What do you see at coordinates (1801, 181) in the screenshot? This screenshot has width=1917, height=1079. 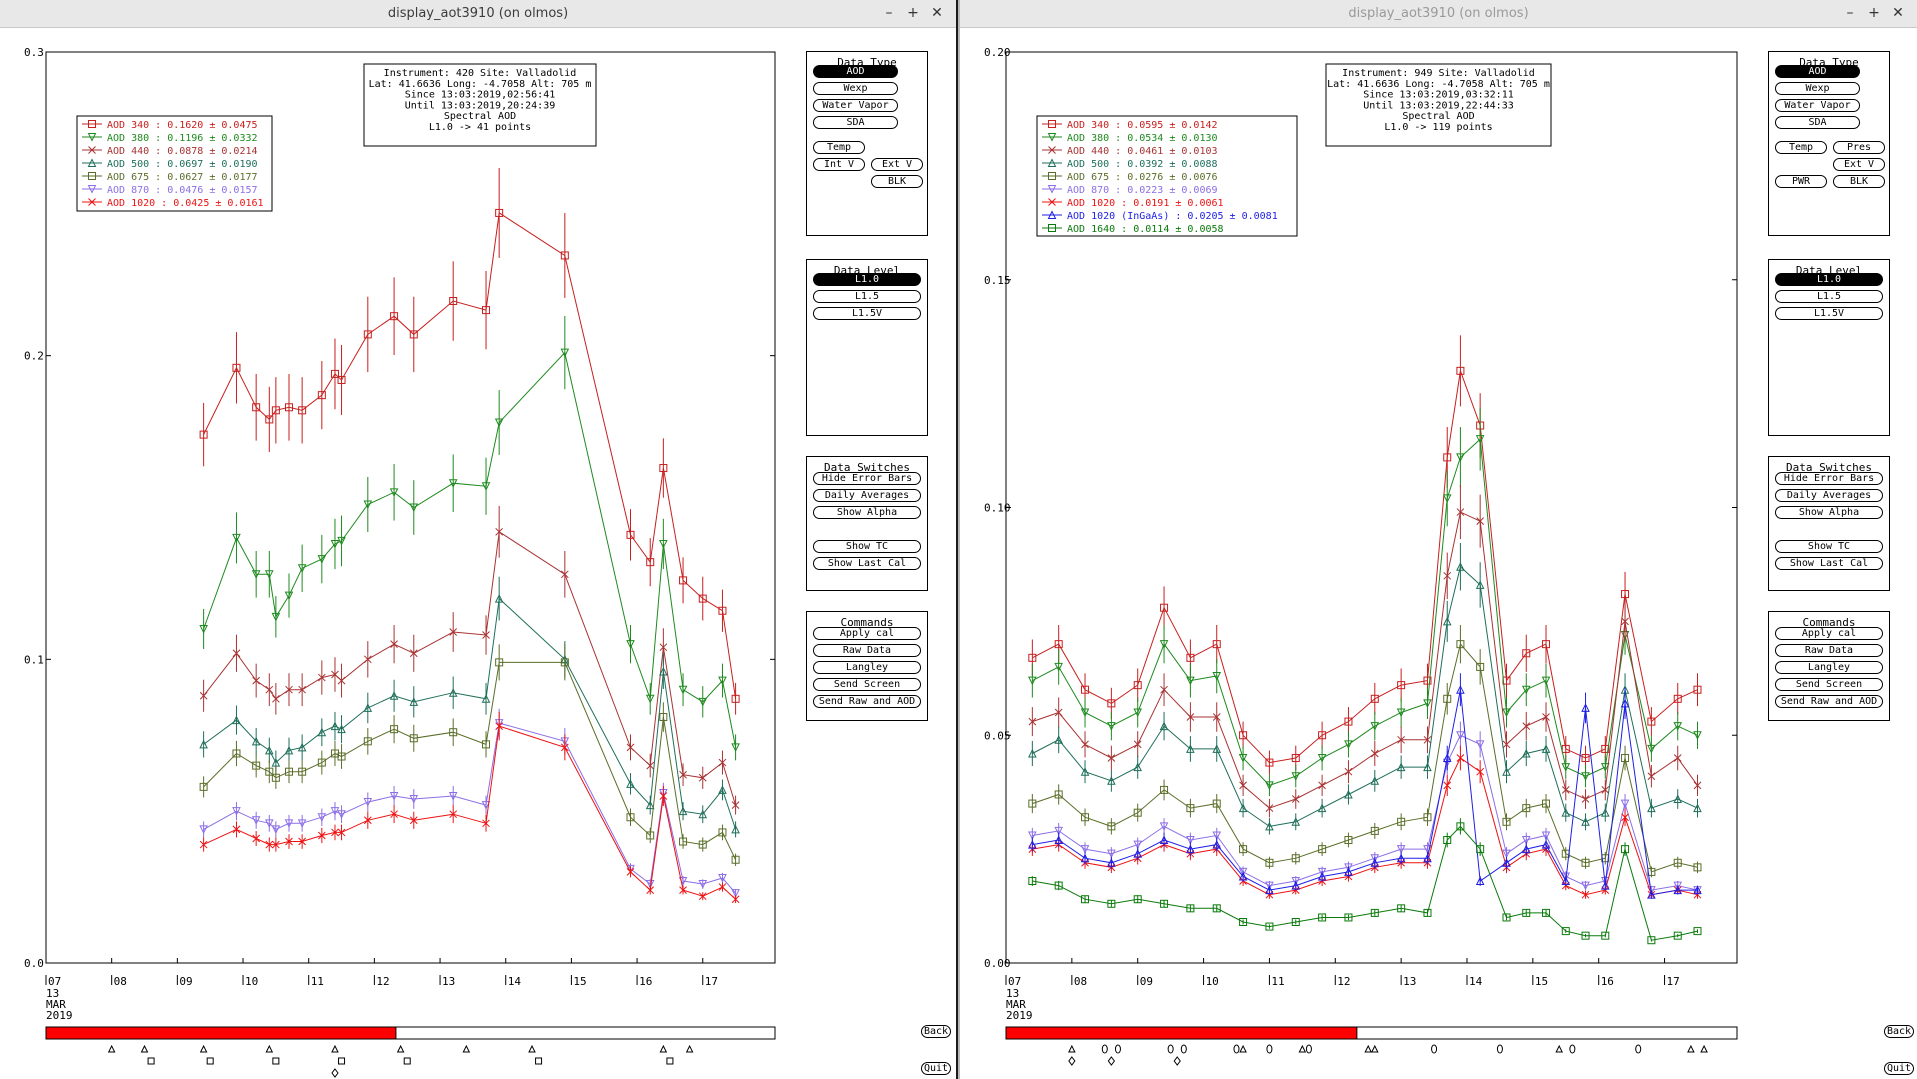 I see `pwr-button: PWR` at bounding box center [1801, 181].